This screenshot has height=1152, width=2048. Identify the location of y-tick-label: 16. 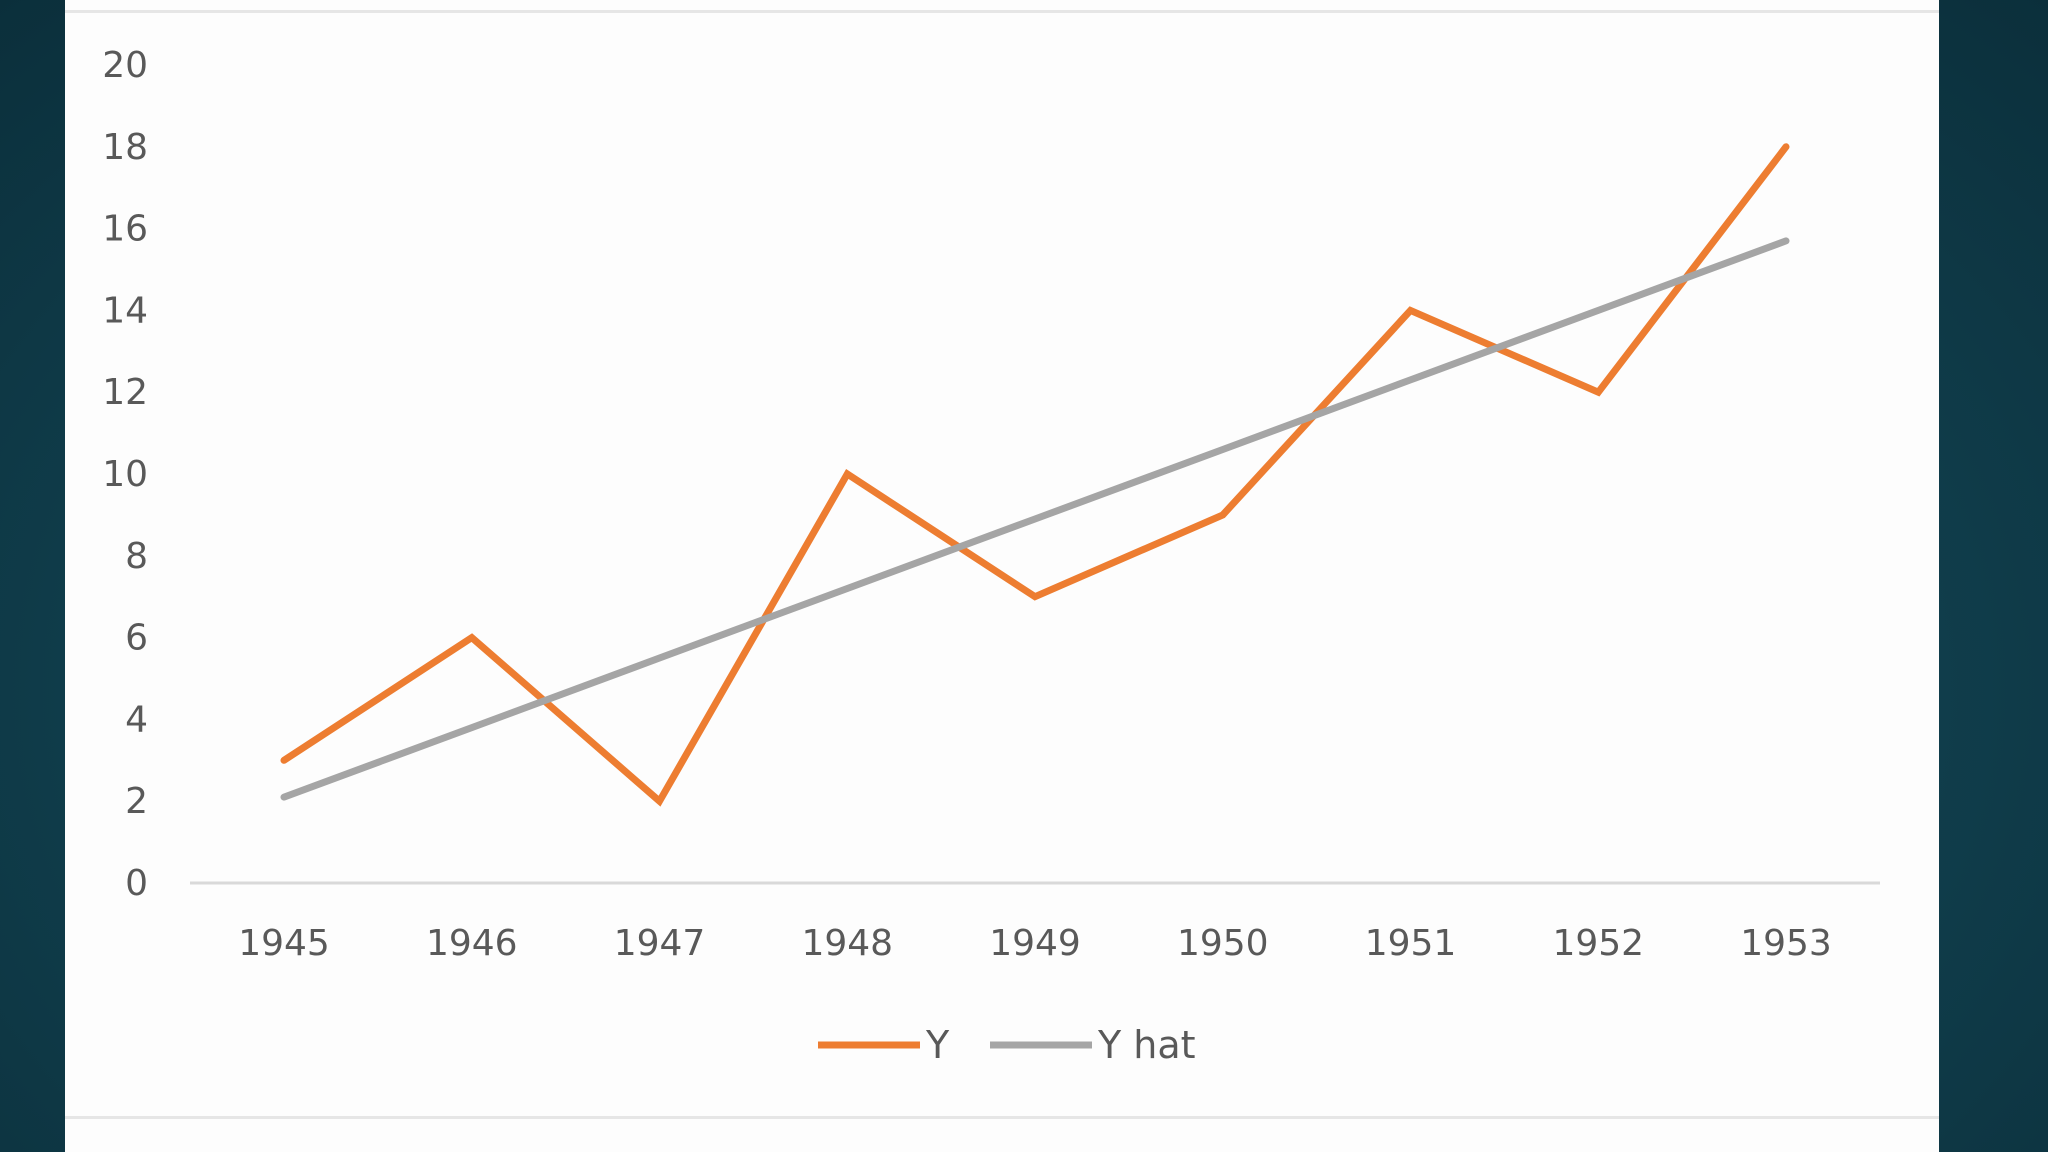
(125, 229).